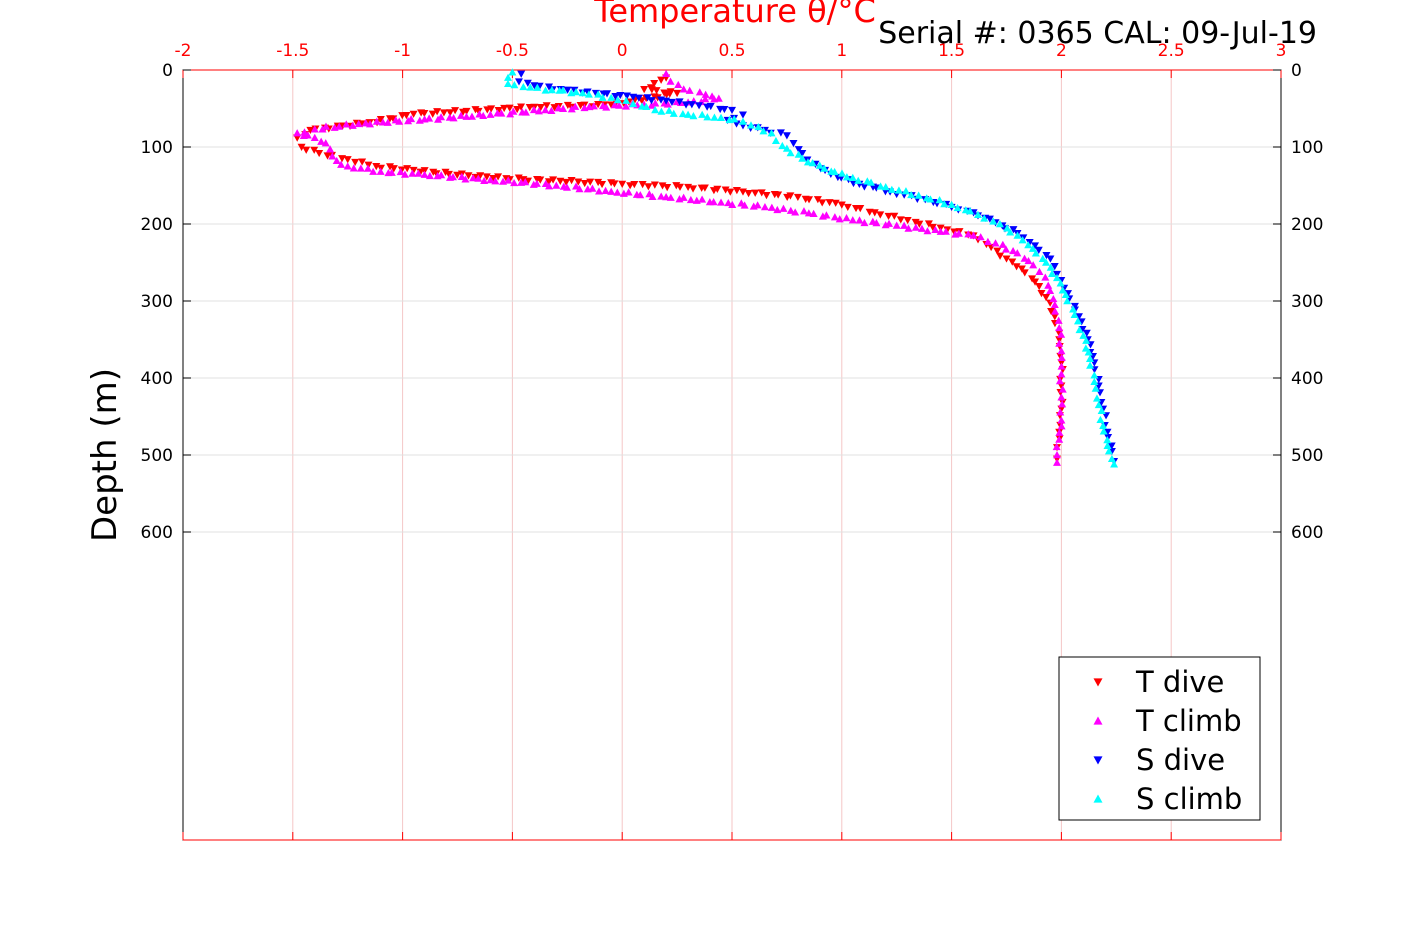  What do you see at coordinates (731, 51) in the screenshot?
I see `x-tick-label: 0.5` at bounding box center [731, 51].